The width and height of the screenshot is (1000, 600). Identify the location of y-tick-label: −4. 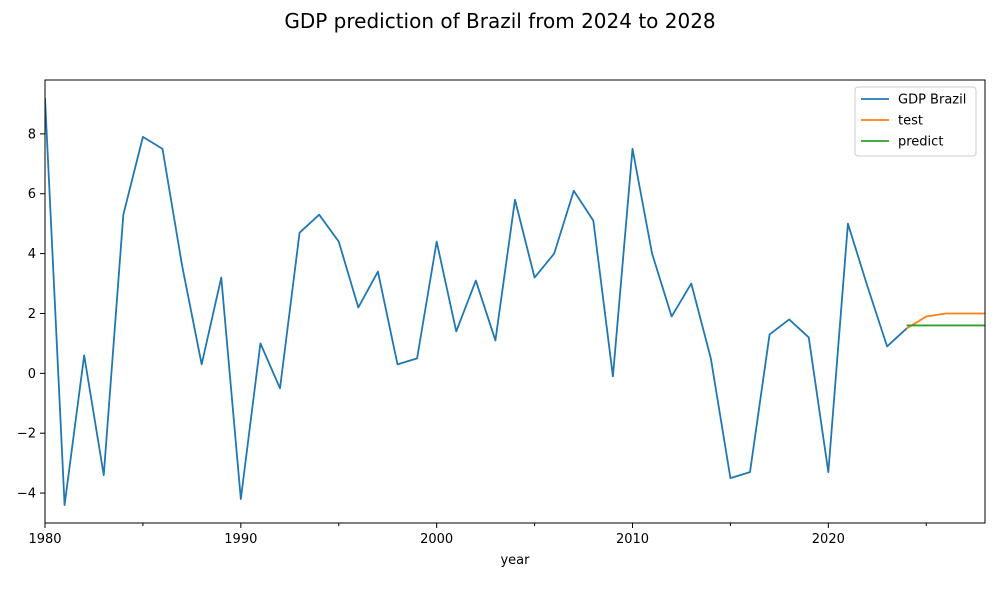
(26, 494).